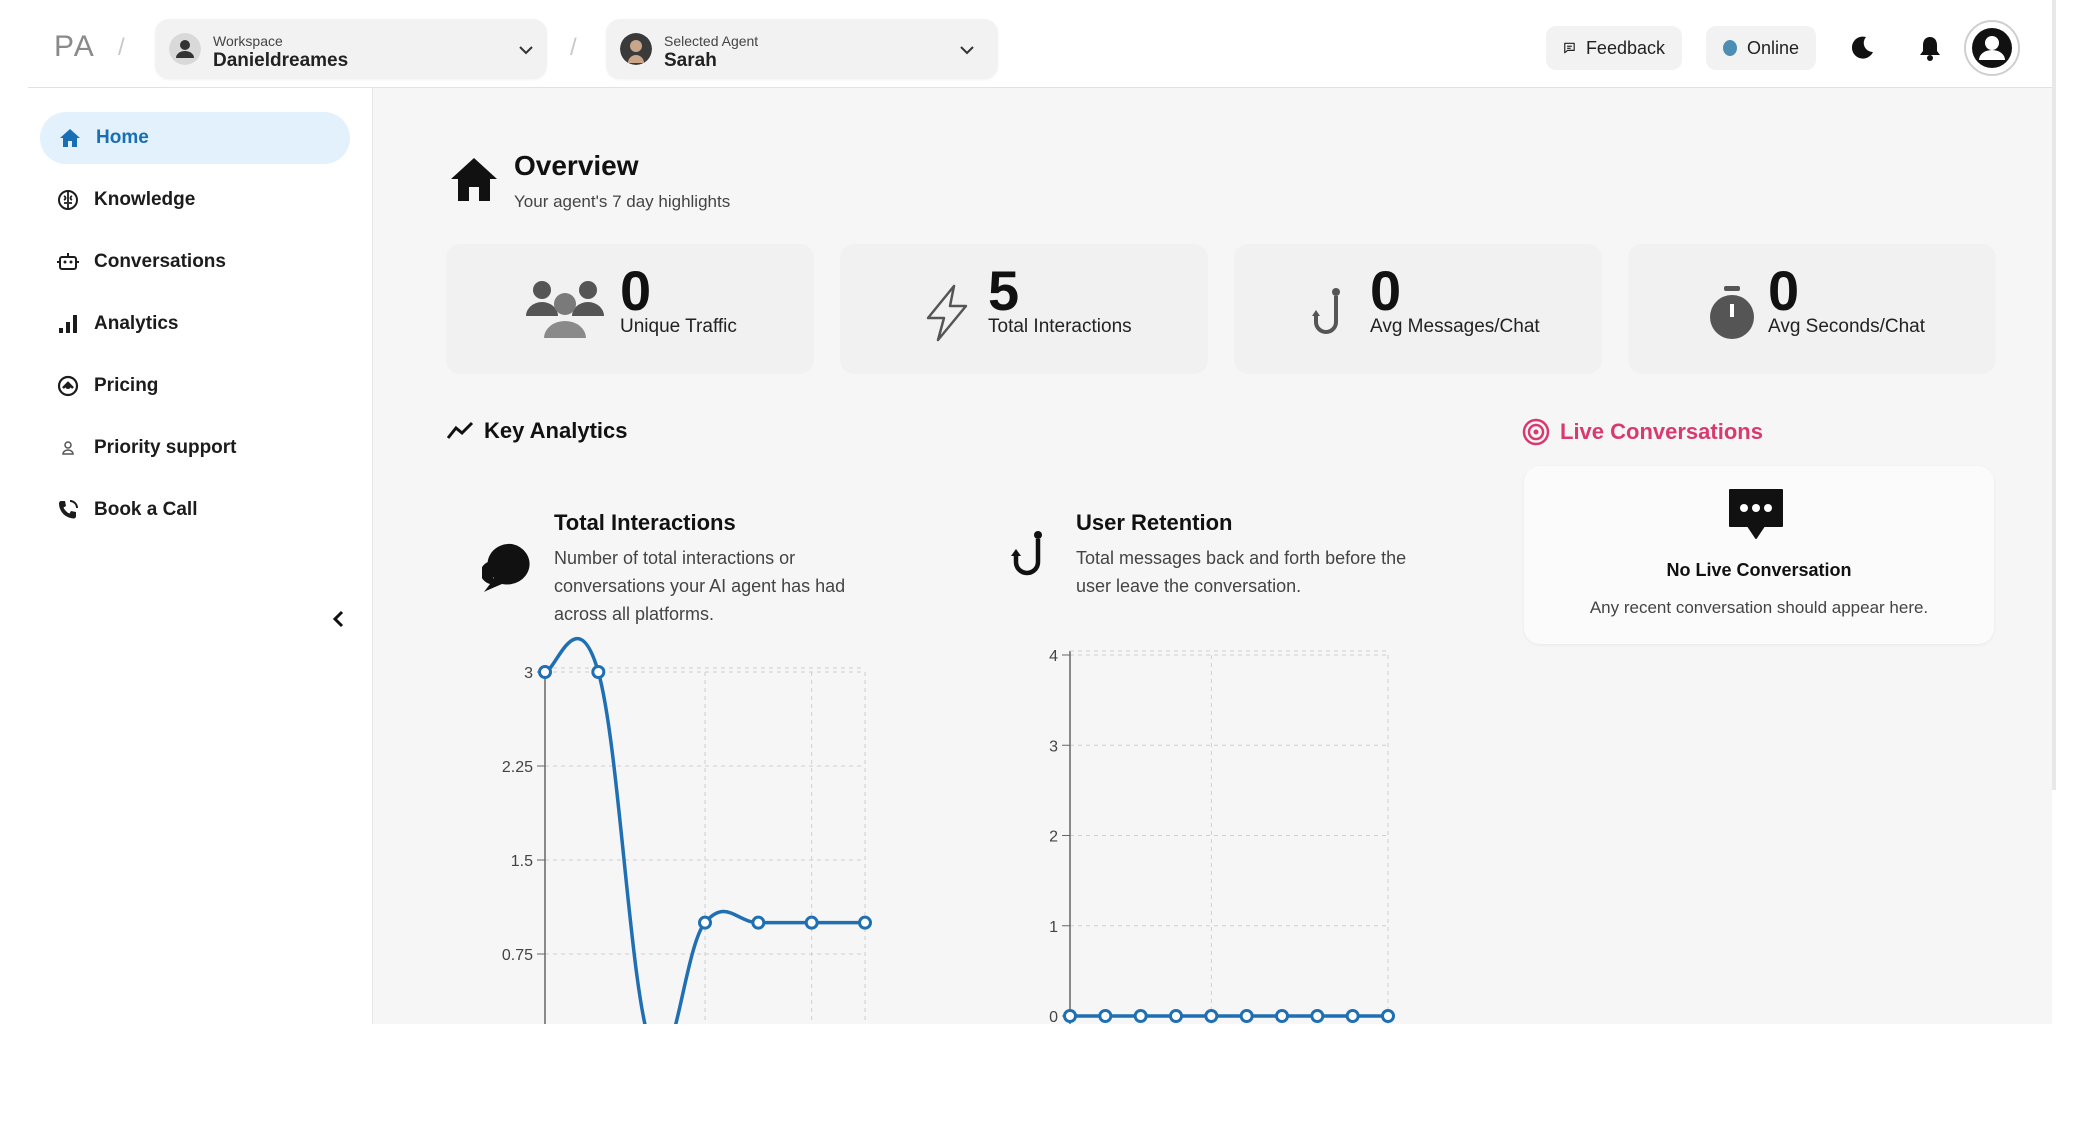 The image size is (2078, 1130). What do you see at coordinates (1024, 309) in the screenshot?
I see `stat-card-total-interactions: 5 Total Interactions` at bounding box center [1024, 309].